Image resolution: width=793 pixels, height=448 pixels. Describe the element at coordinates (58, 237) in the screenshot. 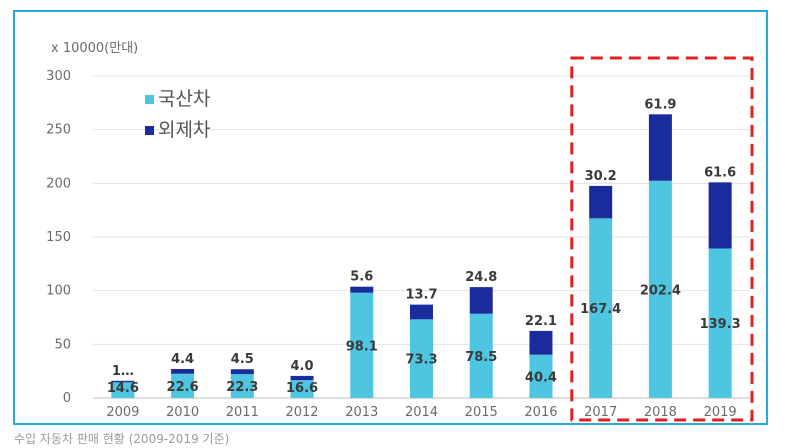

I see `y-tick-label: 150` at that location.